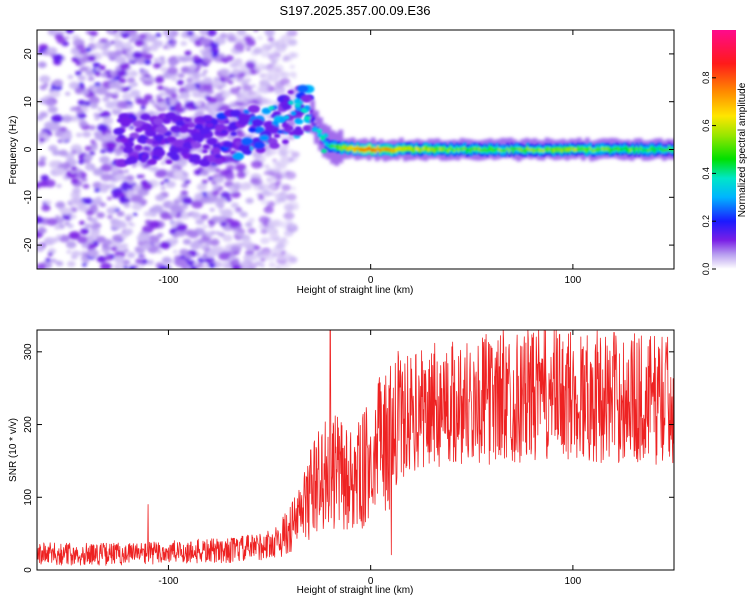  What do you see at coordinates (286, 117) in the screenshot?
I see `ridge-hotspot` at bounding box center [286, 117].